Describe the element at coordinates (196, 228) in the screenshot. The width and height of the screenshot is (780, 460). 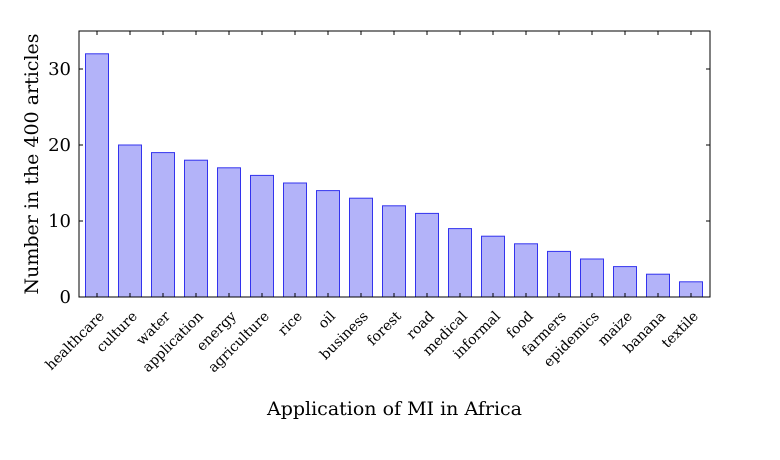
I see `bar-application` at that location.